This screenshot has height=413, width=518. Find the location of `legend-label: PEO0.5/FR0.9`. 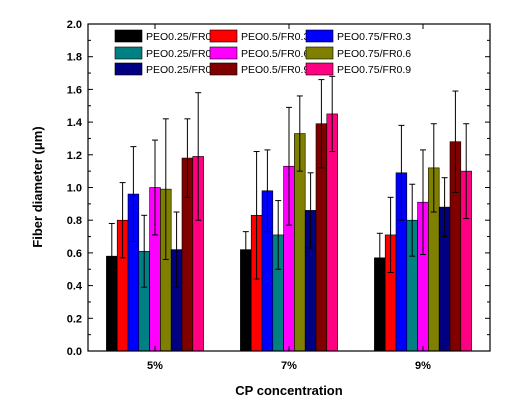

legend-label: PEO0.5/FR0.9 is located at coordinates (275, 70).